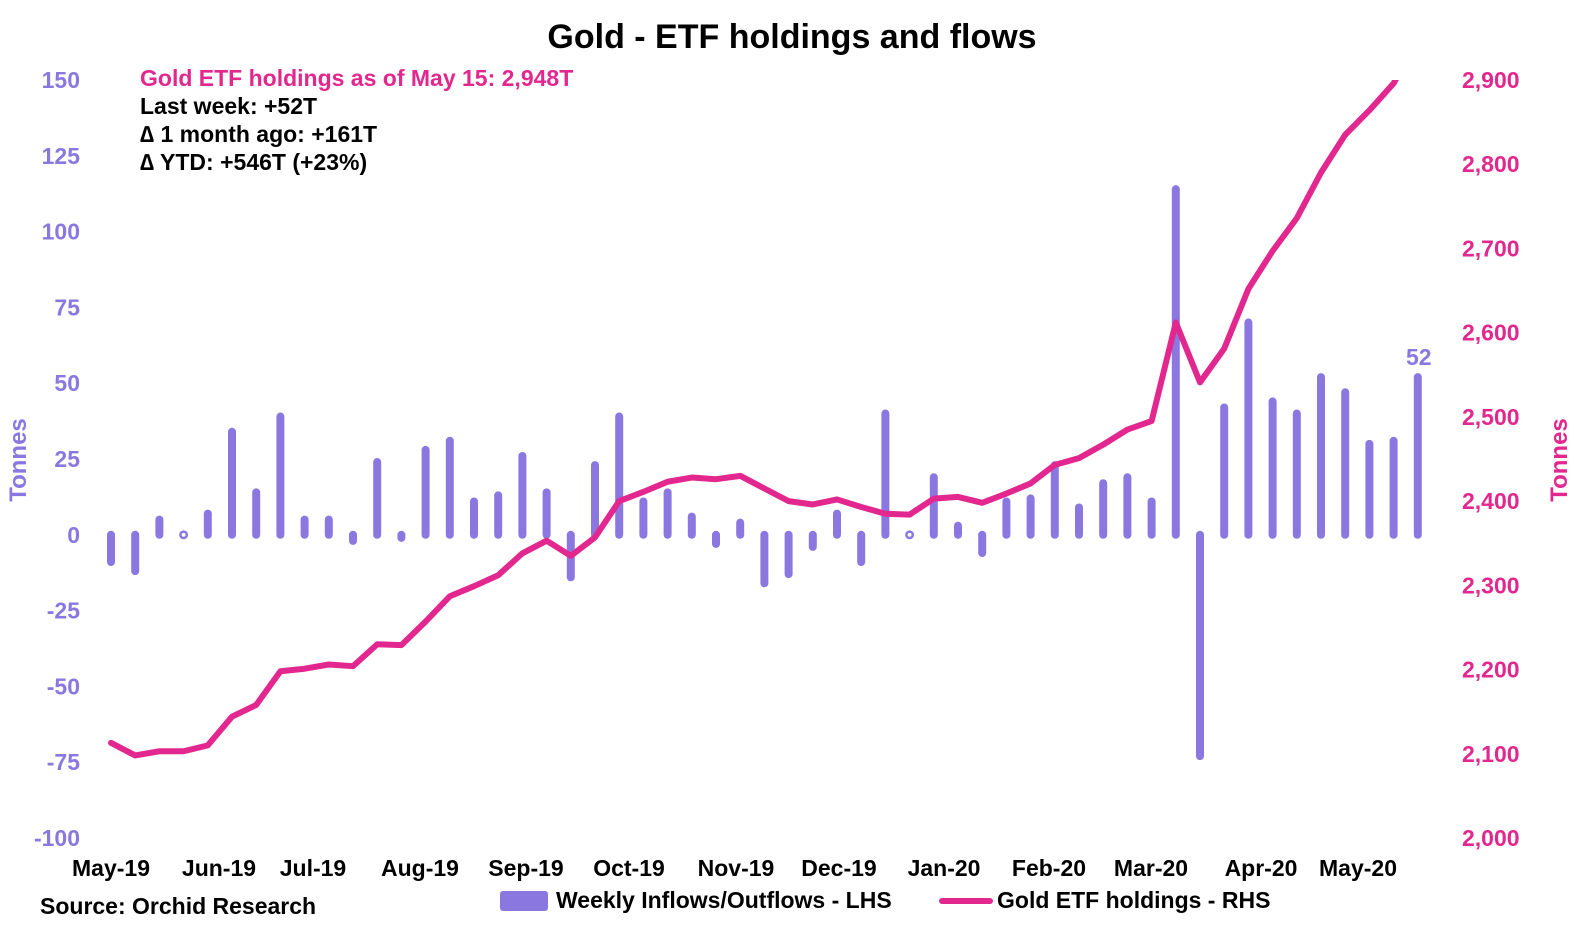 The width and height of the screenshot is (1585, 951). I want to click on annotation-holdings: Gold ETF holdings as of May 15: 2,948T, so click(356, 78).